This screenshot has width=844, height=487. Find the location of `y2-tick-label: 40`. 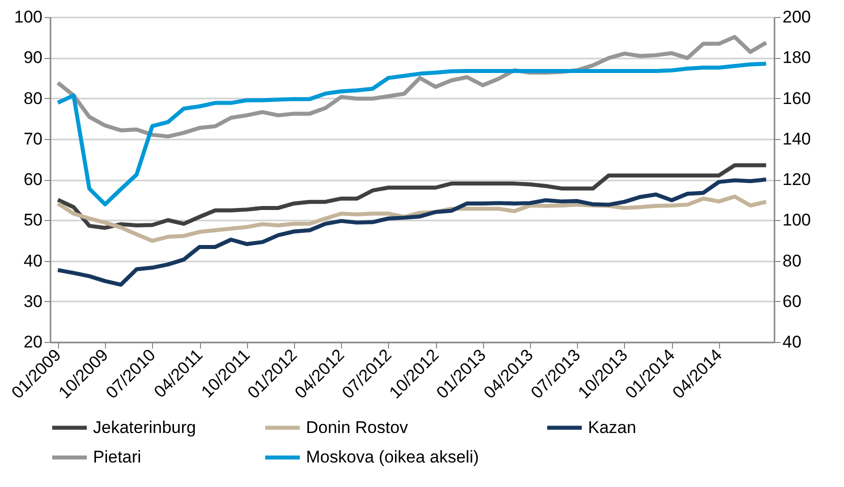

y2-tick-label: 40 is located at coordinates (792, 342).